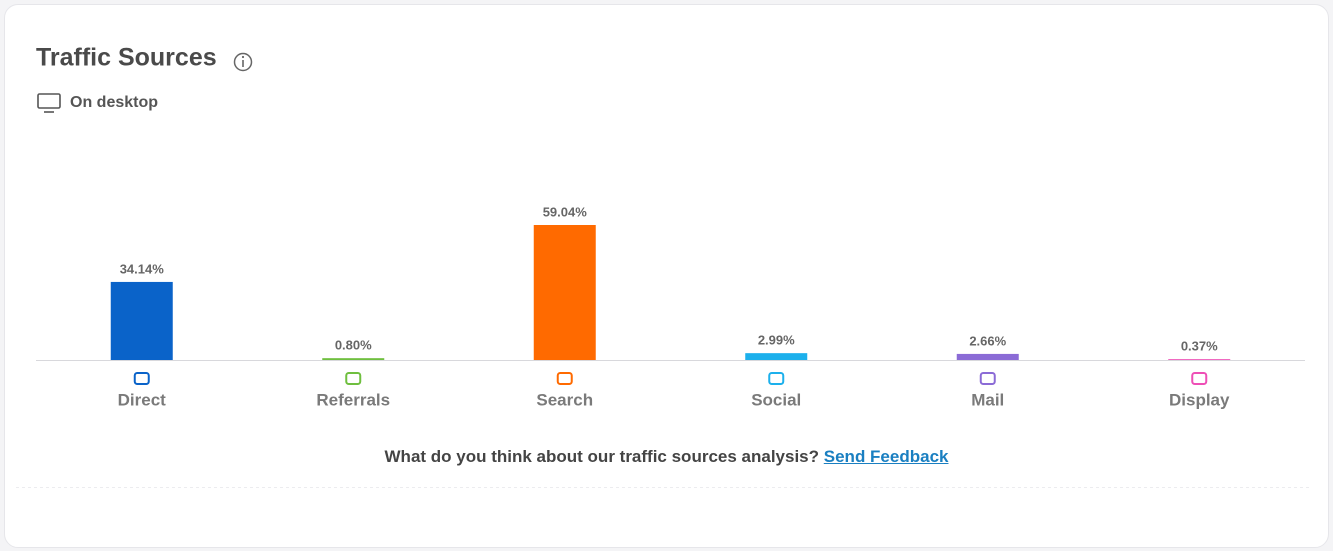  Describe the element at coordinates (142, 268) in the screenshot. I see `value-label: 34.14%` at that location.